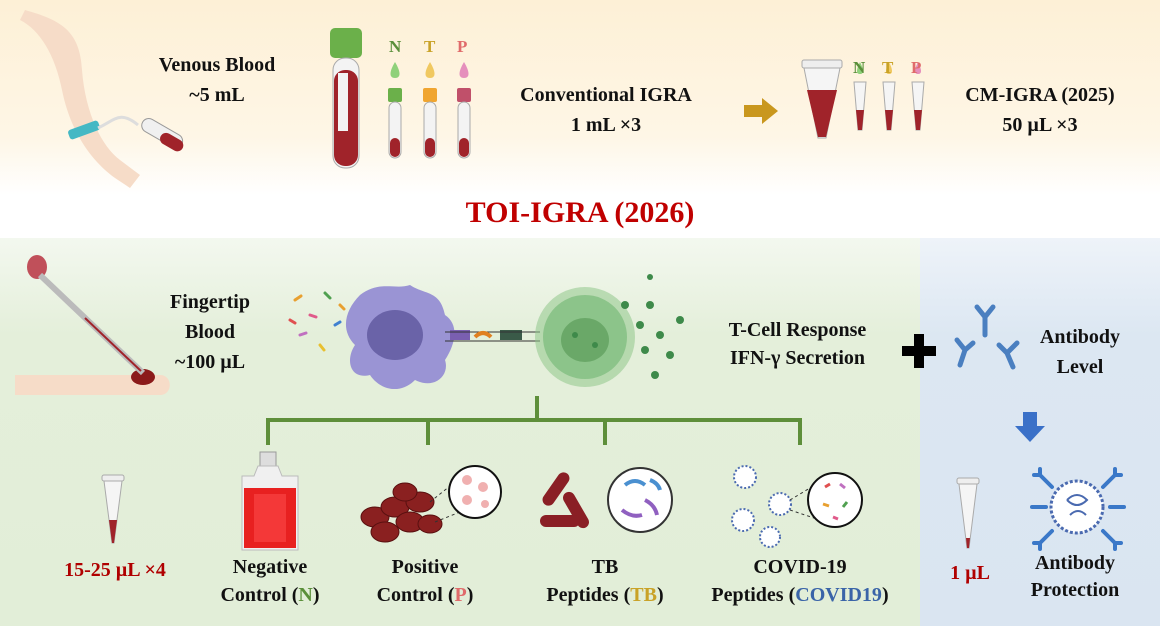 The image size is (1160, 626). Describe the element at coordinates (797, 506) in the screenshot. I see `covid-virus-illustration` at that location.